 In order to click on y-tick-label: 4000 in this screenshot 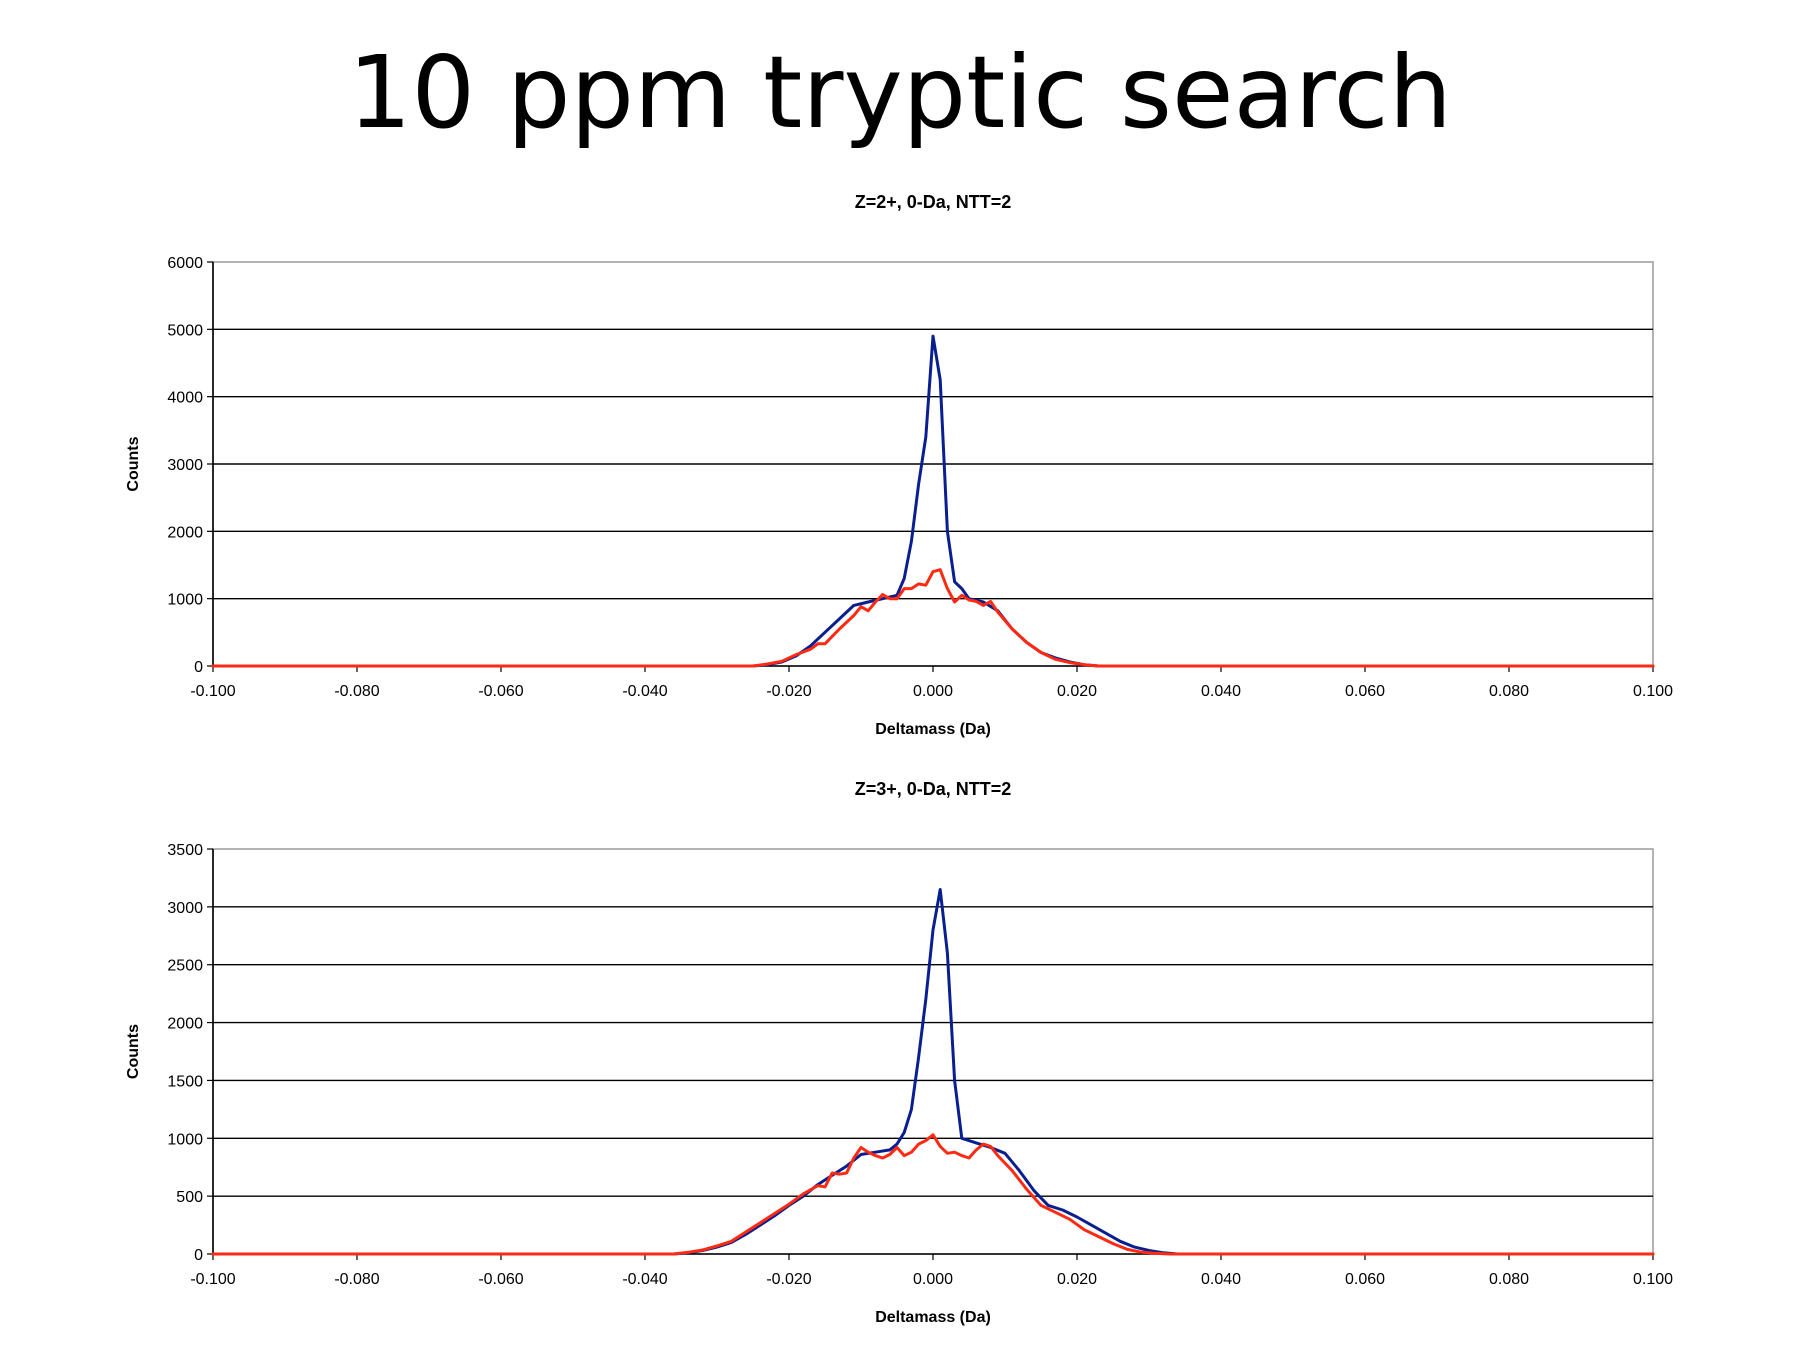, I will do `click(185, 398)`.